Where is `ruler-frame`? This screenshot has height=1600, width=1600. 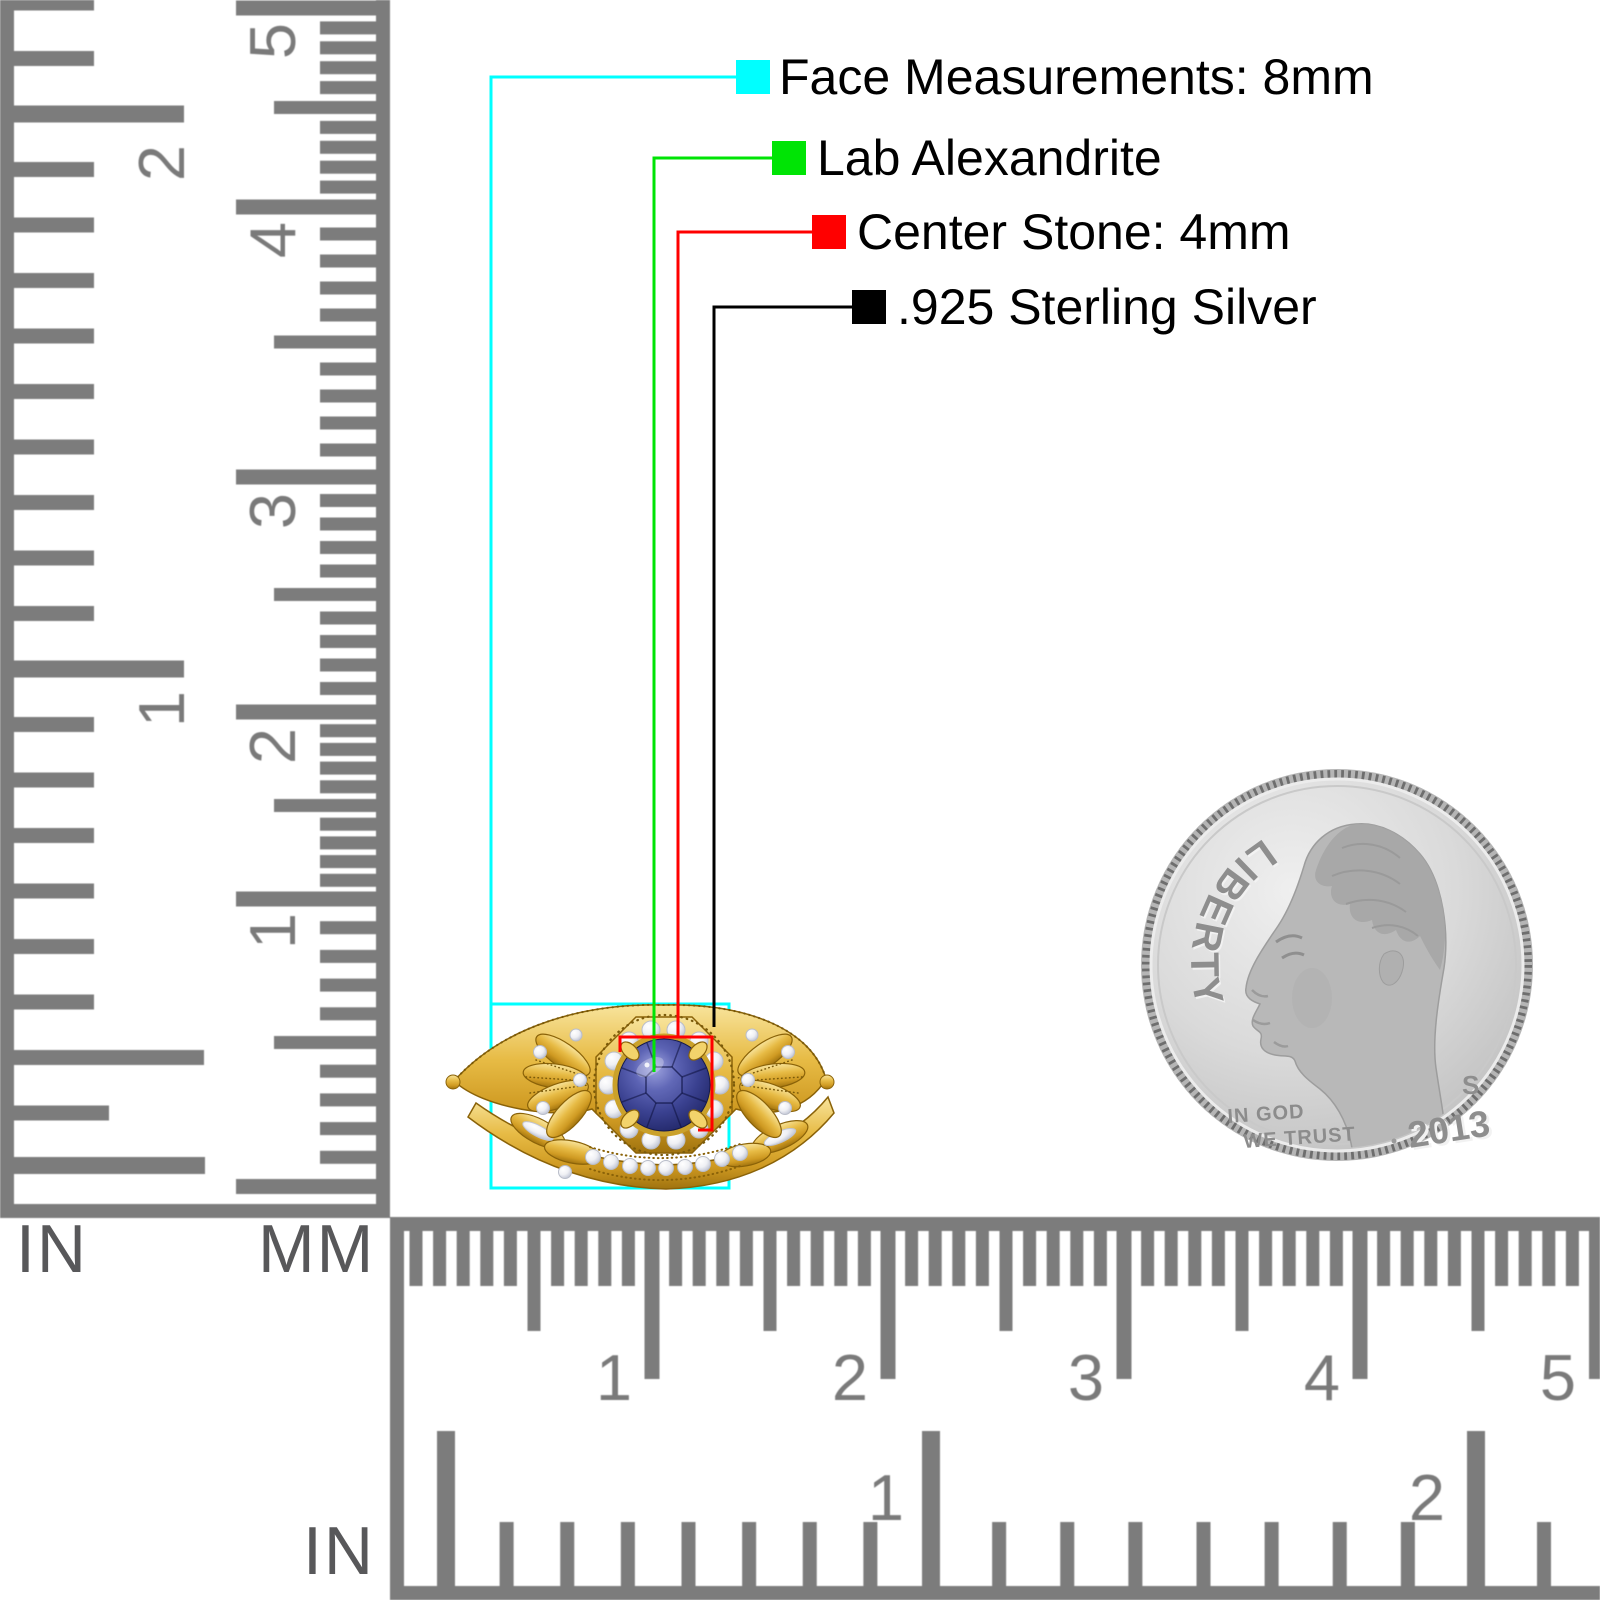
ruler-frame is located at coordinates (995, 1593).